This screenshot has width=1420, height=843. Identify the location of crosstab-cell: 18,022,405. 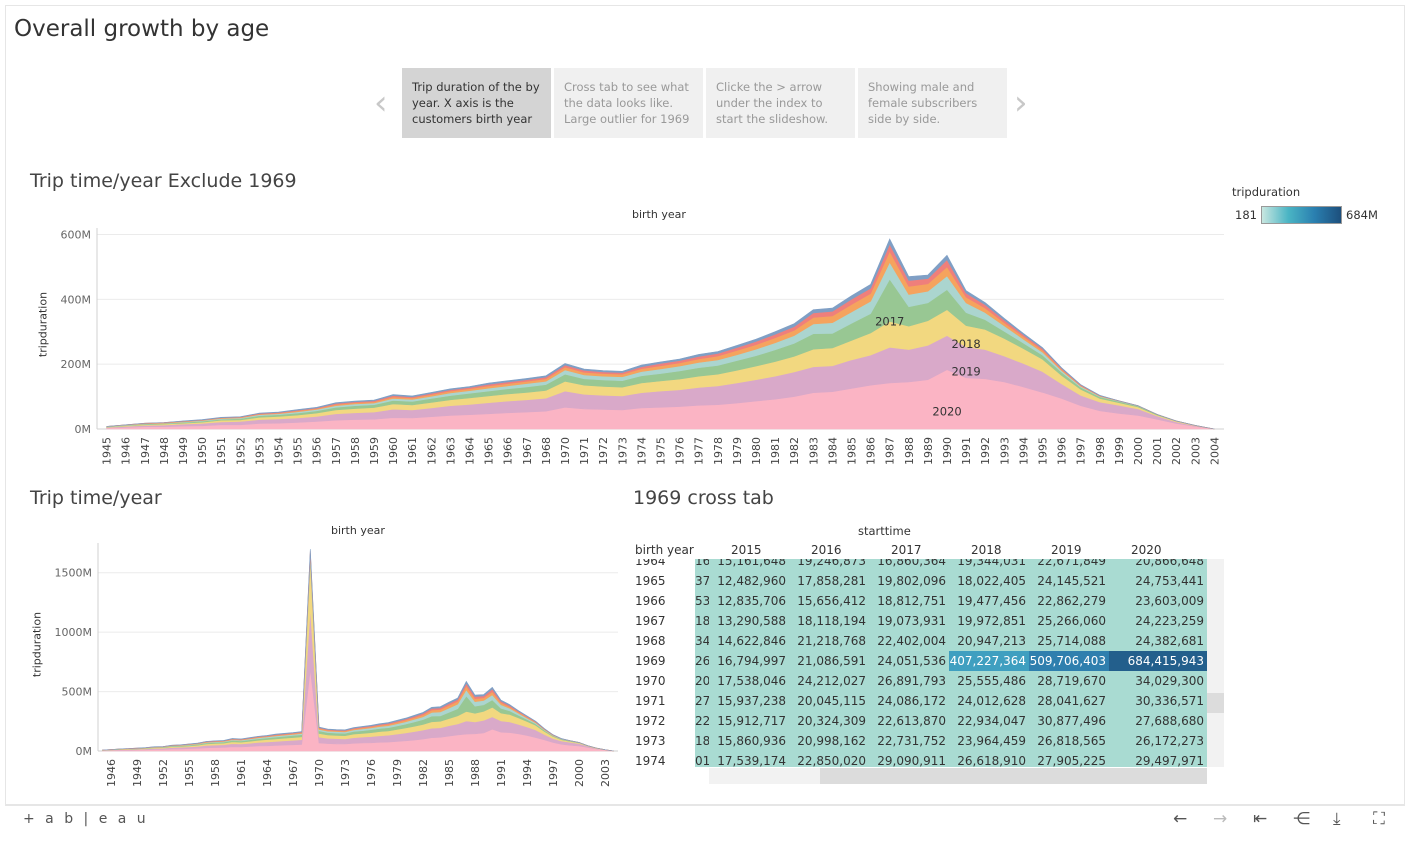
(989, 581).